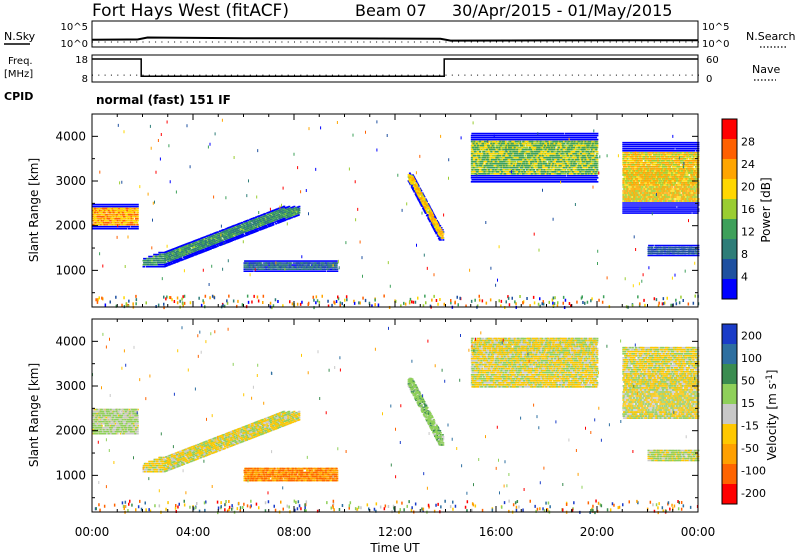 The height and width of the screenshot is (554, 800). I want to click on frequency-panel-frame, so click(395, 68).